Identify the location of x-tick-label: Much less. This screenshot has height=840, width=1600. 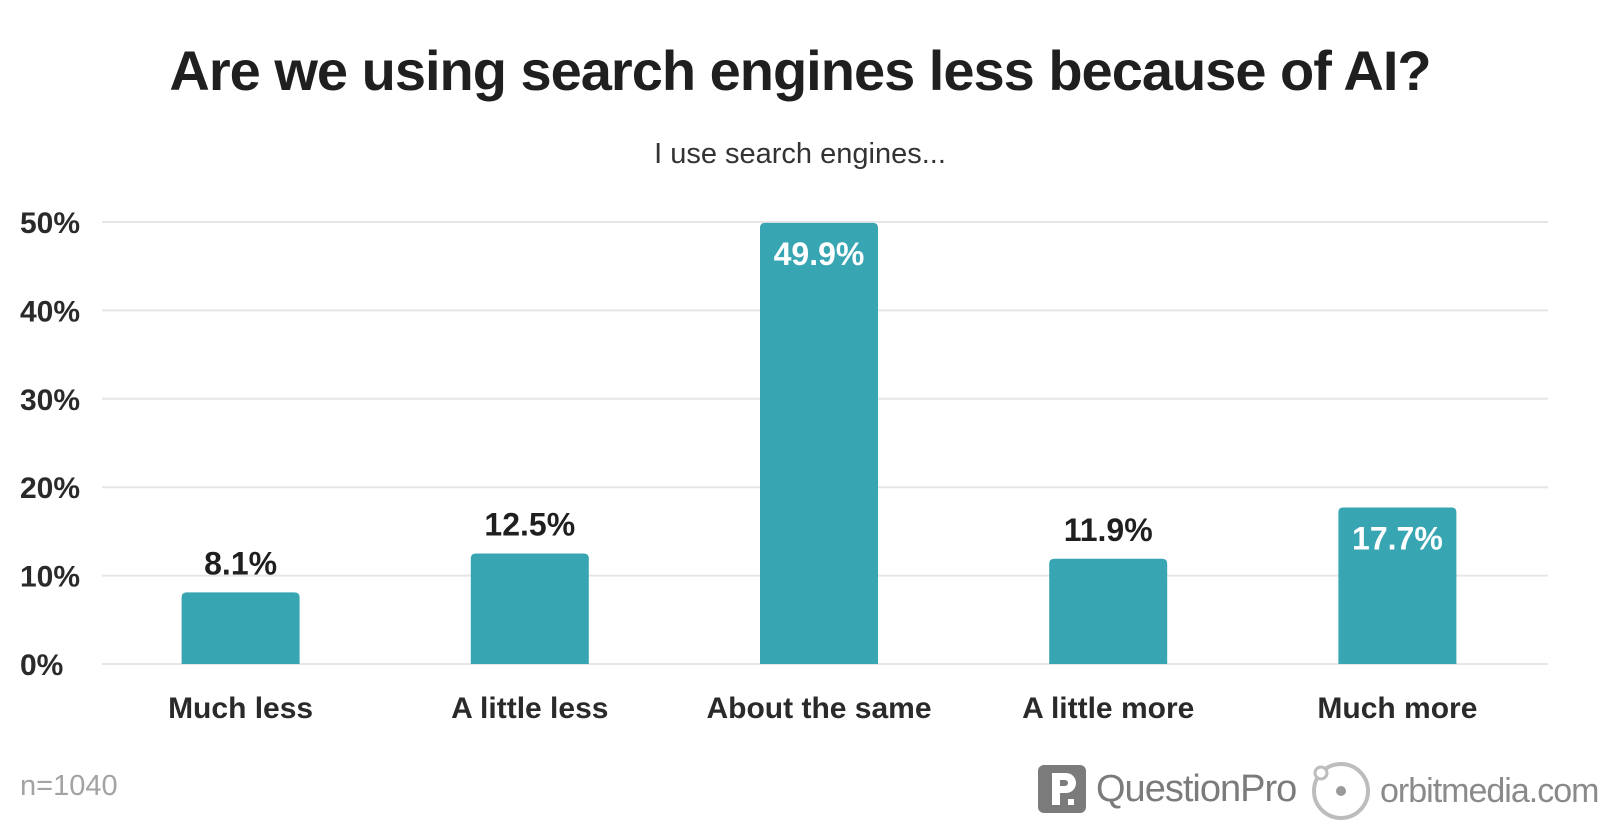
(240, 708).